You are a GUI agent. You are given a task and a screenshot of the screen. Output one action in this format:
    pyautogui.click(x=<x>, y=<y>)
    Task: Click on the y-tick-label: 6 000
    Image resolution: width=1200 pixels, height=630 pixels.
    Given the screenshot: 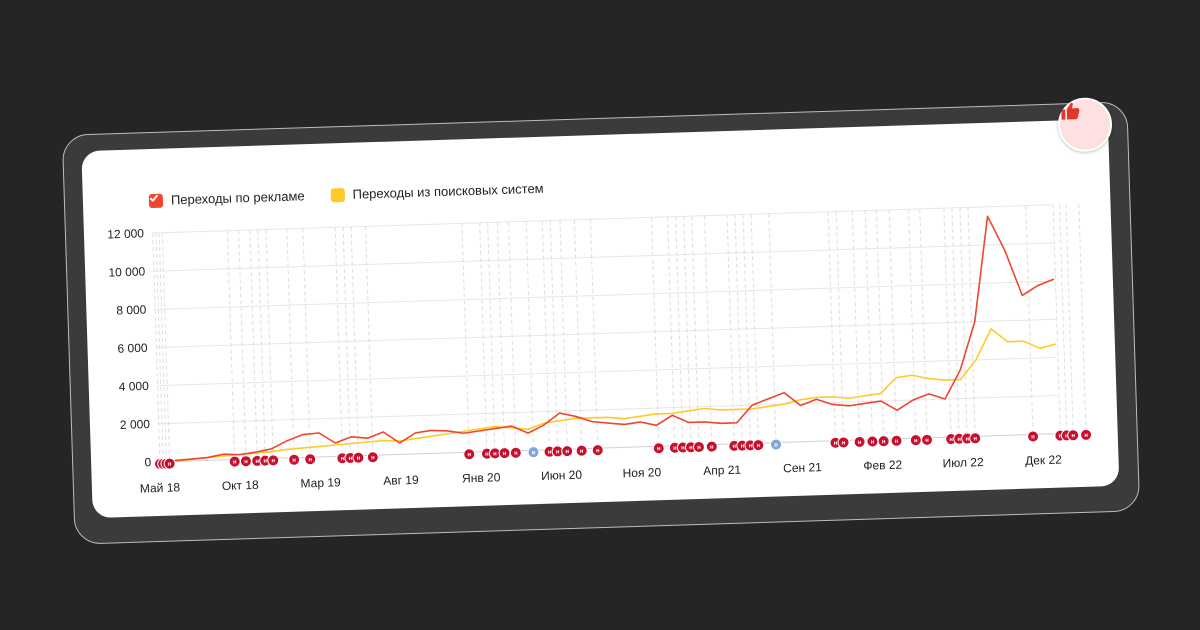 What is the action you would take?
    pyautogui.click(x=132, y=348)
    